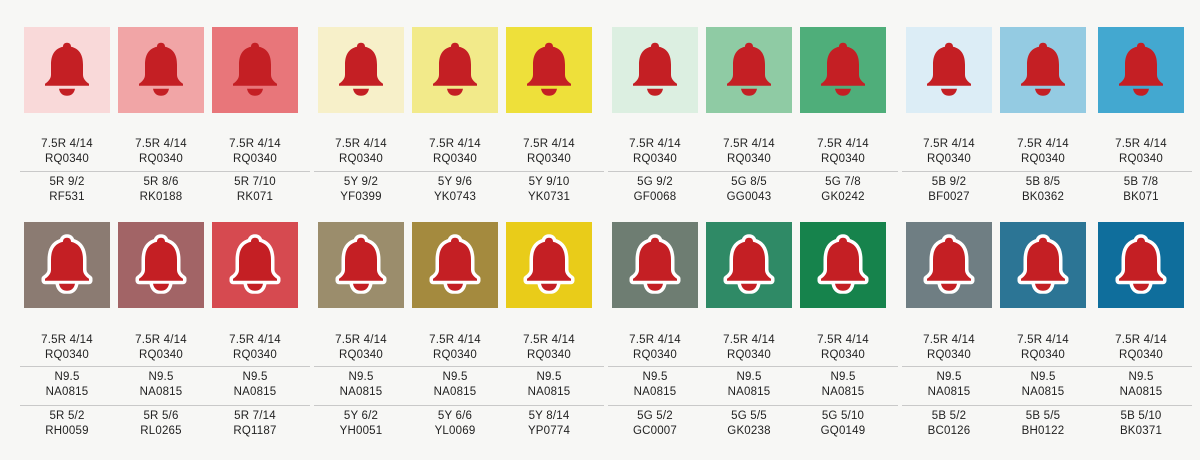 The image size is (1200, 460). Describe the element at coordinates (749, 431) in the screenshot. I see `background-color-number: GK0238` at that location.